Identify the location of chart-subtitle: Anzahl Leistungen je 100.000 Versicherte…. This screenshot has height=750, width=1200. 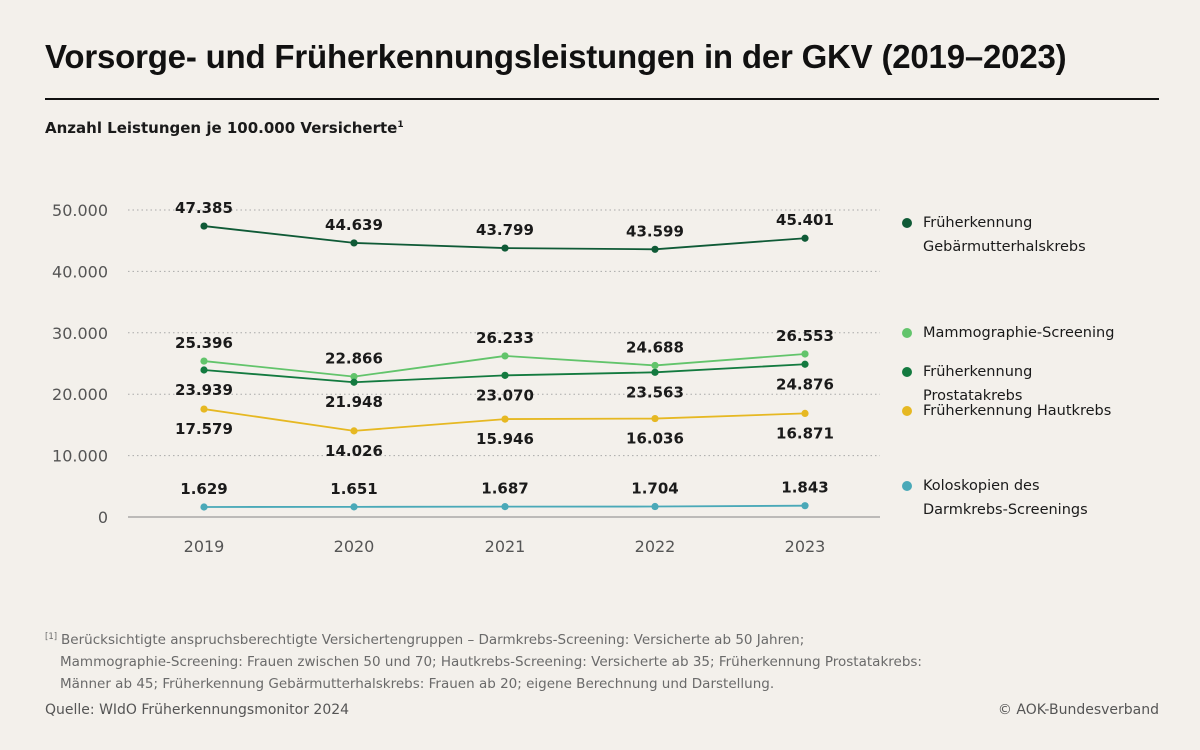
(224, 128).